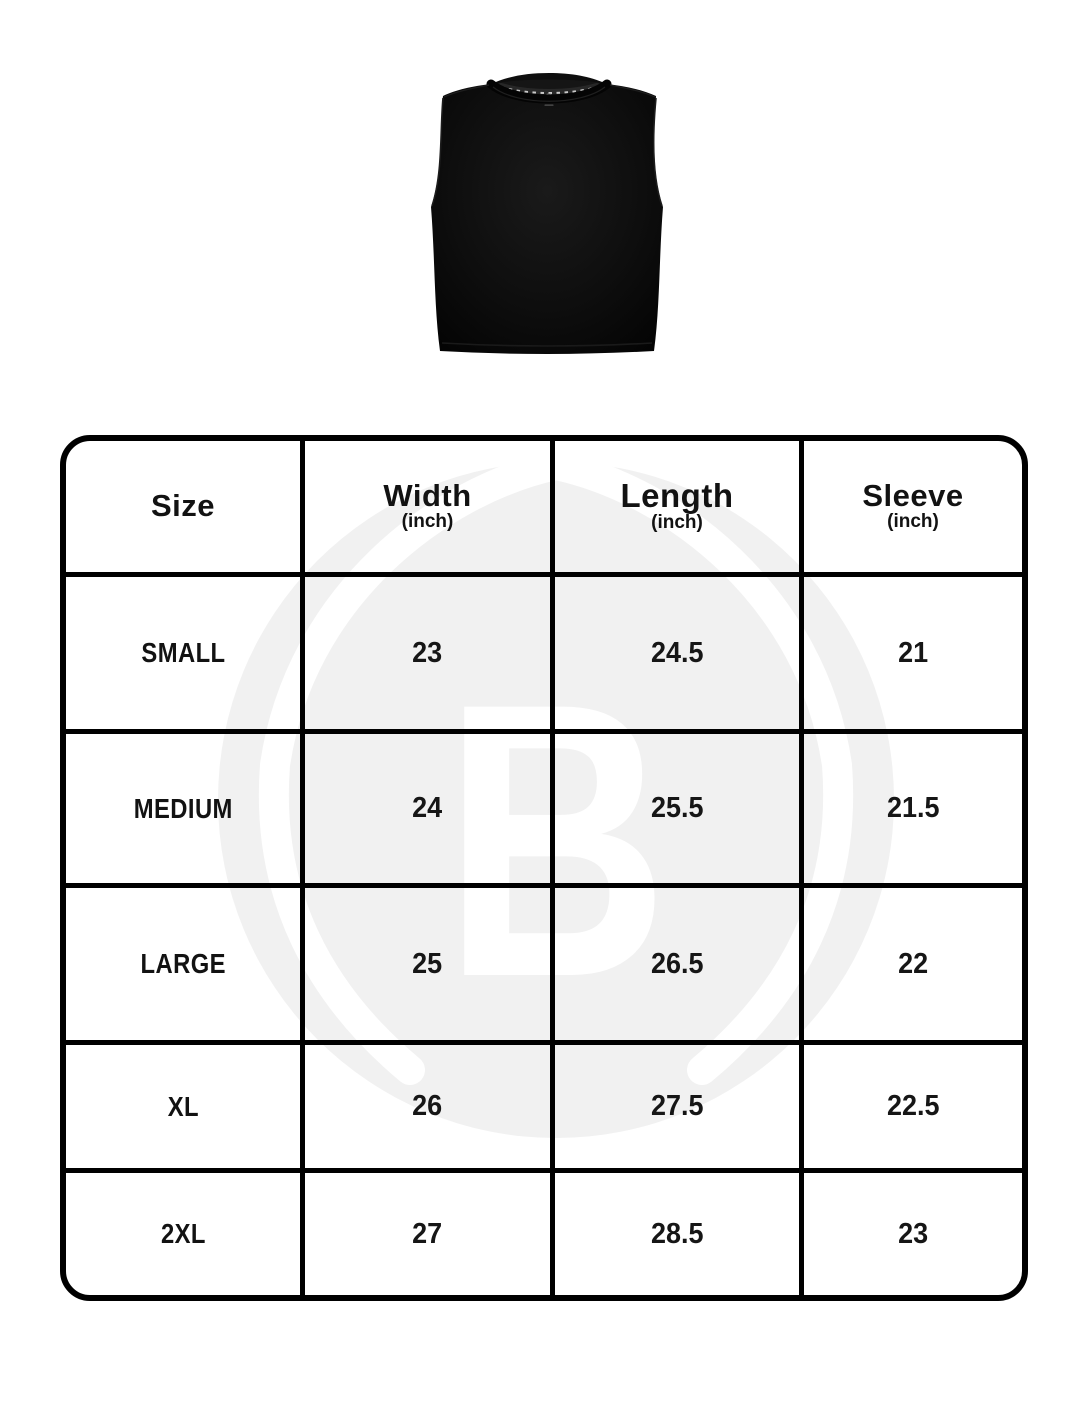  I want to click on row-small-sleeve-cell: 21, so click(910, 650).